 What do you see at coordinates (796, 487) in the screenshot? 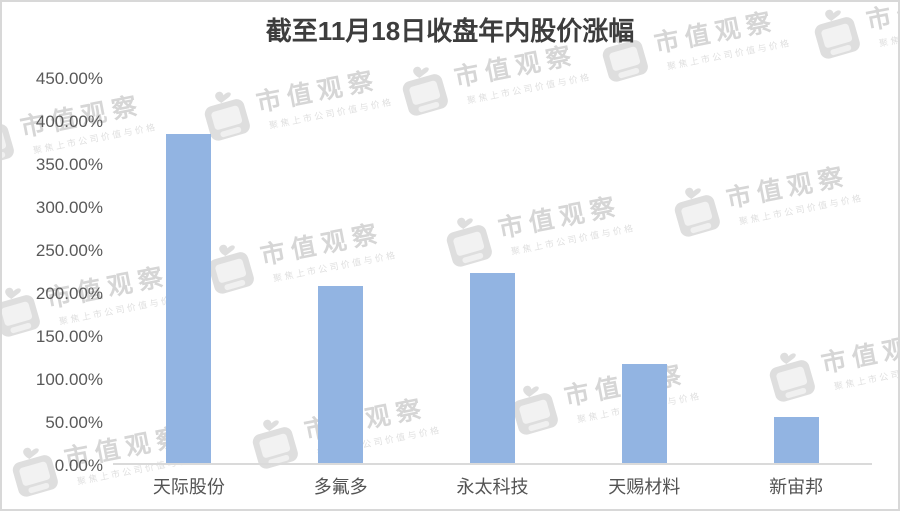
I see `x-category-label: 新宙邦` at bounding box center [796, 487].